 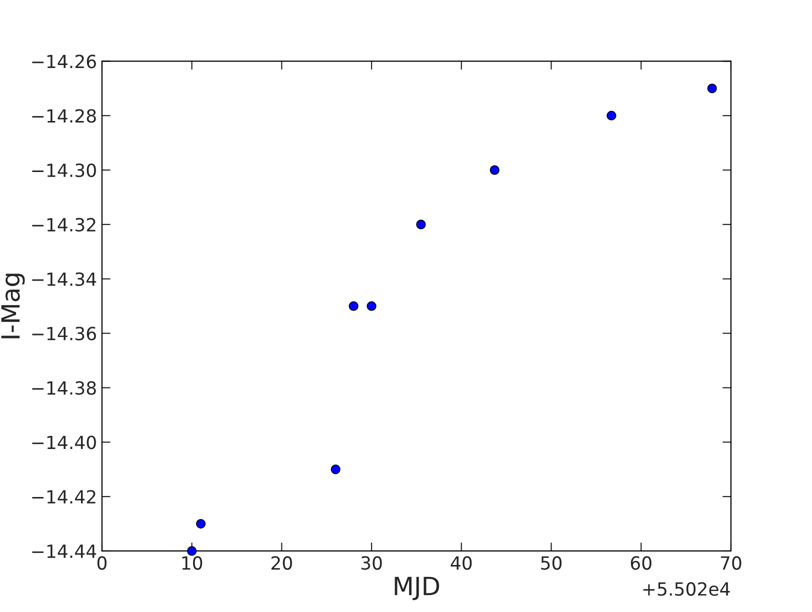 What do you see at coordinates (417, 588) in the screenshot?
I see `x-axis-title: MJD` at bounding box center [417, 588].